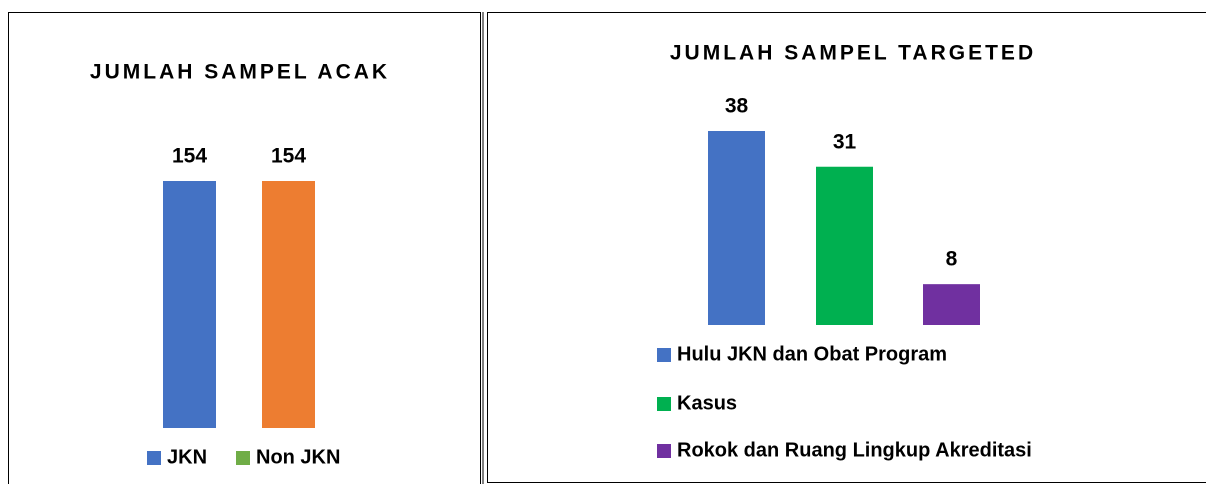 The width and height of the screenshot is (1206, 484). What do you see at coordinates (240, 72) in the screenshot?
I see `chart-title: JUMLAH SAMPEL ACAK` at bounding box center [240, 72].